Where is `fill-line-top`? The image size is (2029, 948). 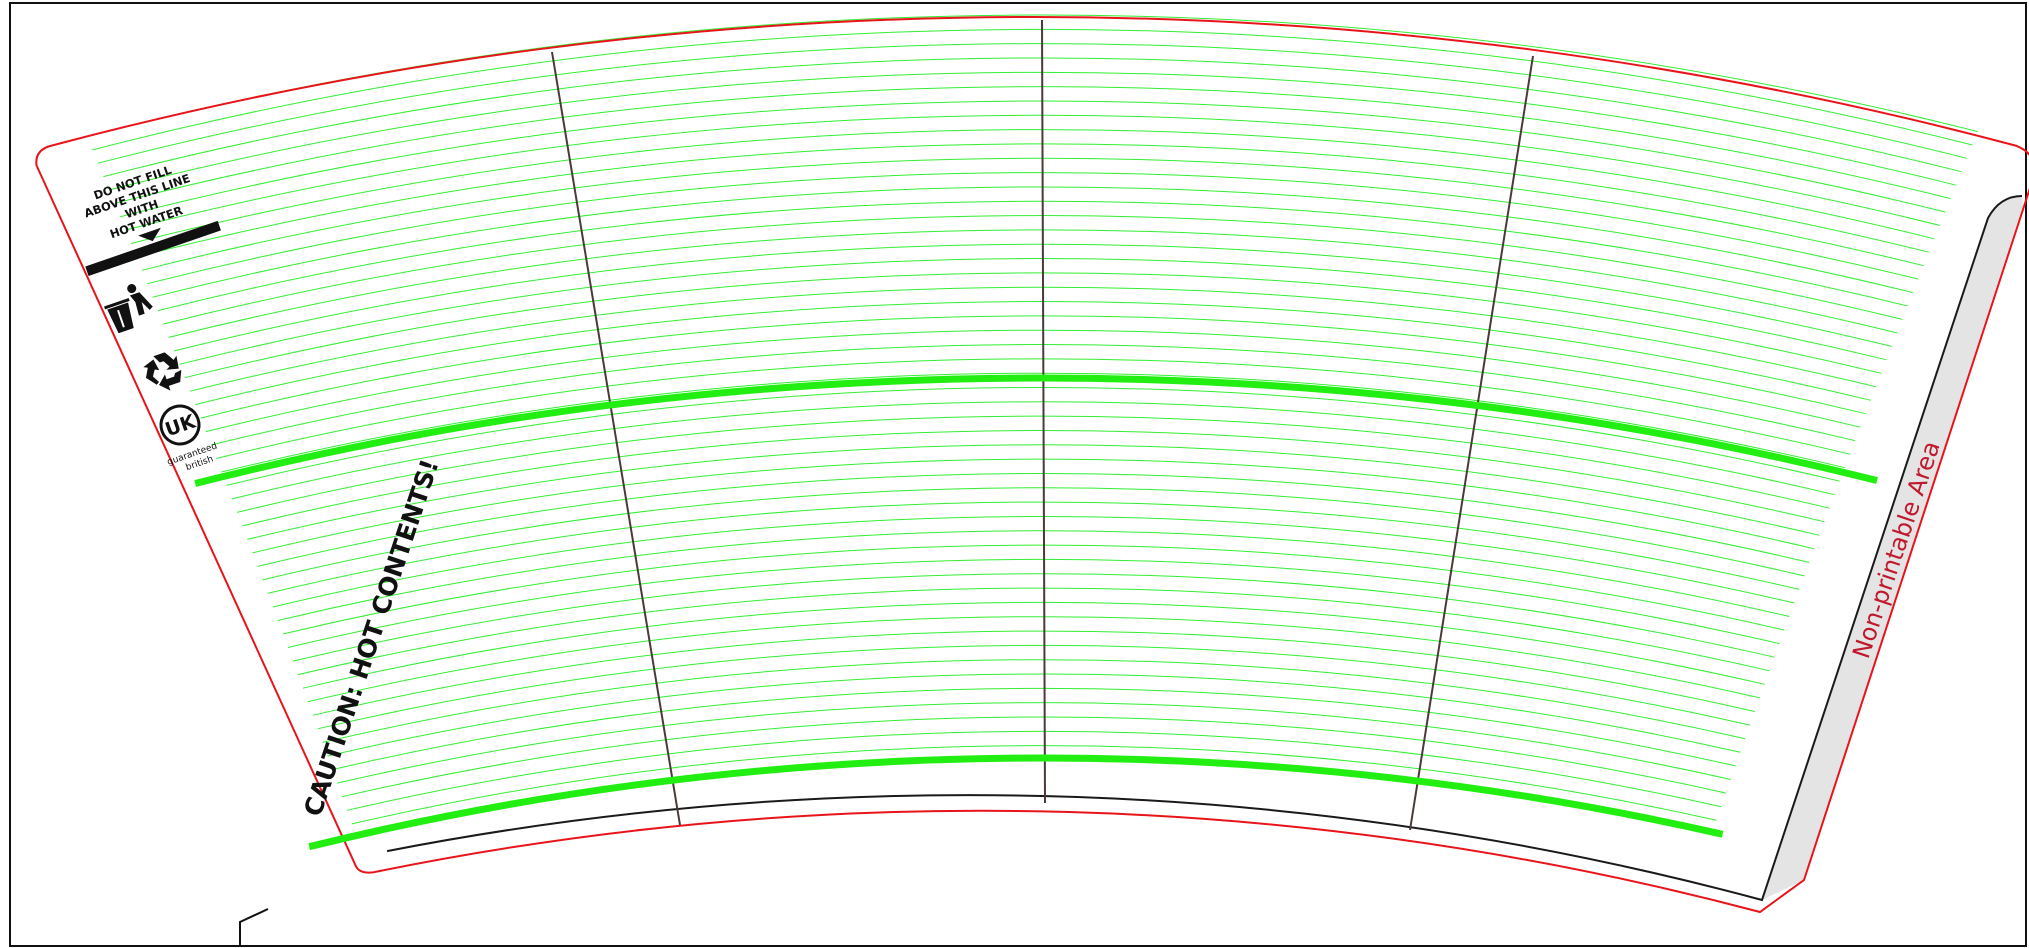 fill-line-top is located at coordinates (1036, 430).